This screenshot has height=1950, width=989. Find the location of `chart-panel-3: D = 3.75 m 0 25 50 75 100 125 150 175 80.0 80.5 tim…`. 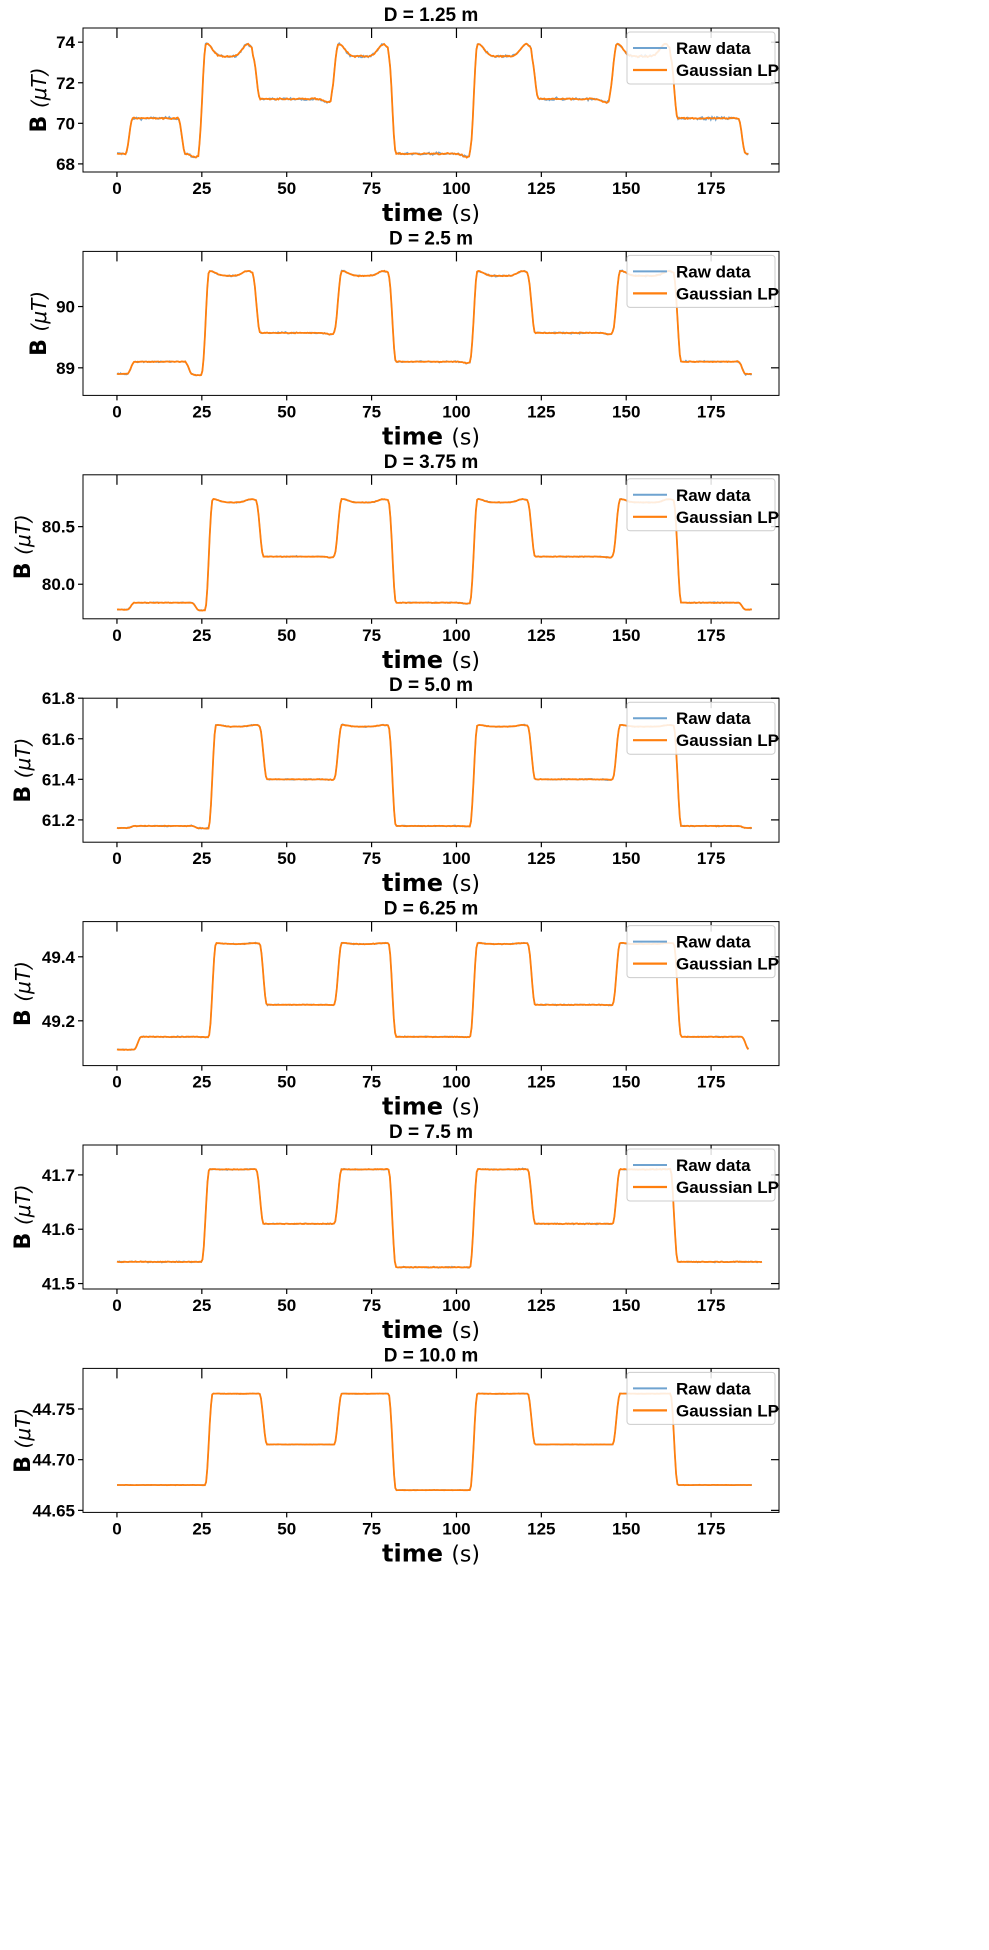

chart-panel-3: D = 3.75 m 0 25 50 75 100 125 150 175 80.0 80.5 tim… is located at coordinates (395, 563).